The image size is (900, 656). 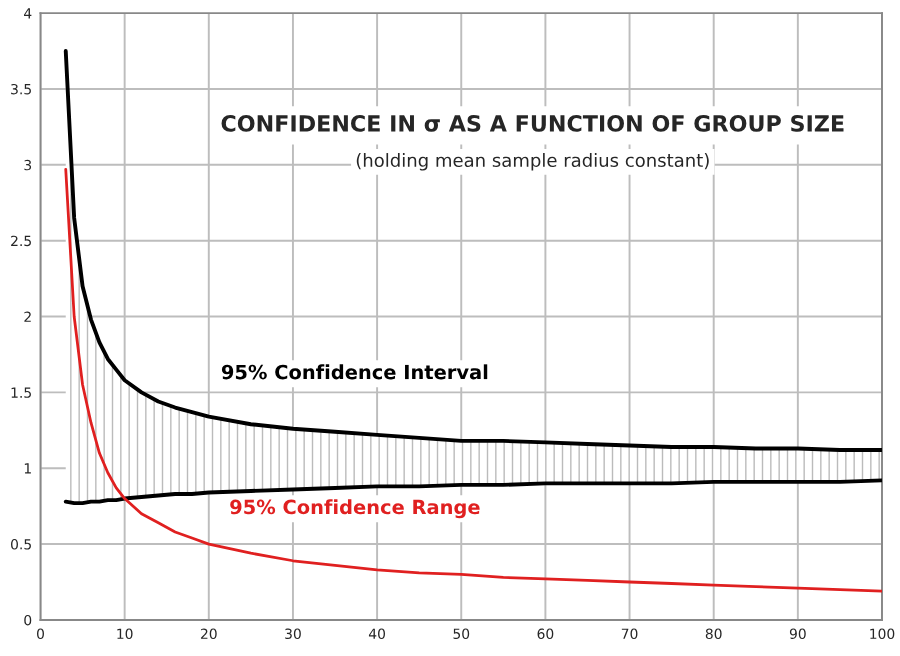 What do you see at coordinates (532, 162) in the screenshot?
I see `text: (holding mean sample radius constant)` at bounding box center [532, 162].